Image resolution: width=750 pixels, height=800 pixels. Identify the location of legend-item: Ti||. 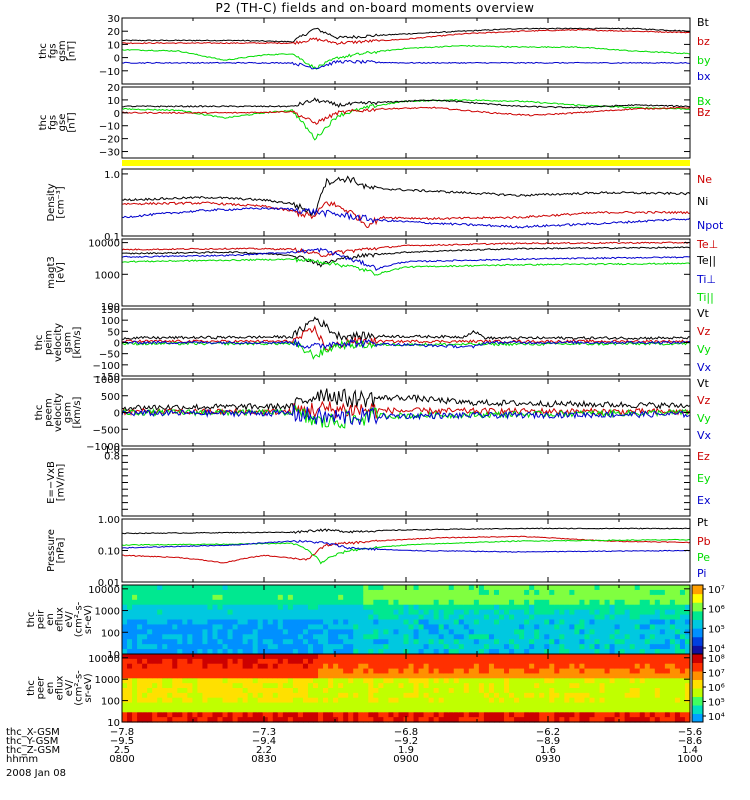
(705, 297).